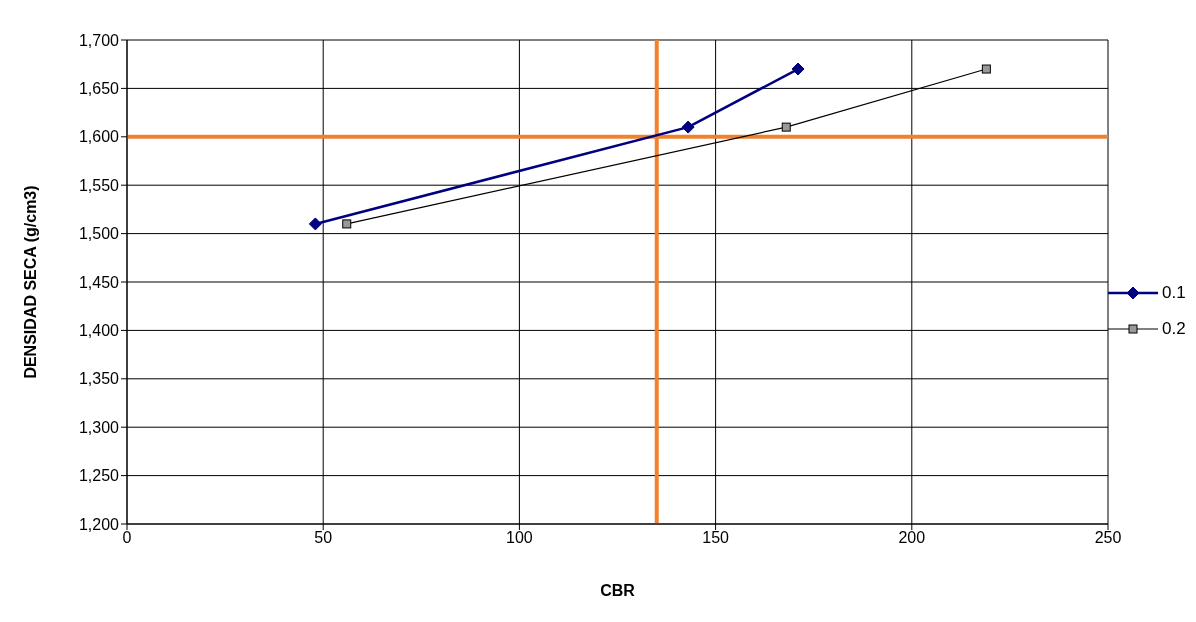  What do you see at coordinates (99, 476) in the screenshot?
I see `y-tick-label: 1,250` at bounding box center [99, 476].